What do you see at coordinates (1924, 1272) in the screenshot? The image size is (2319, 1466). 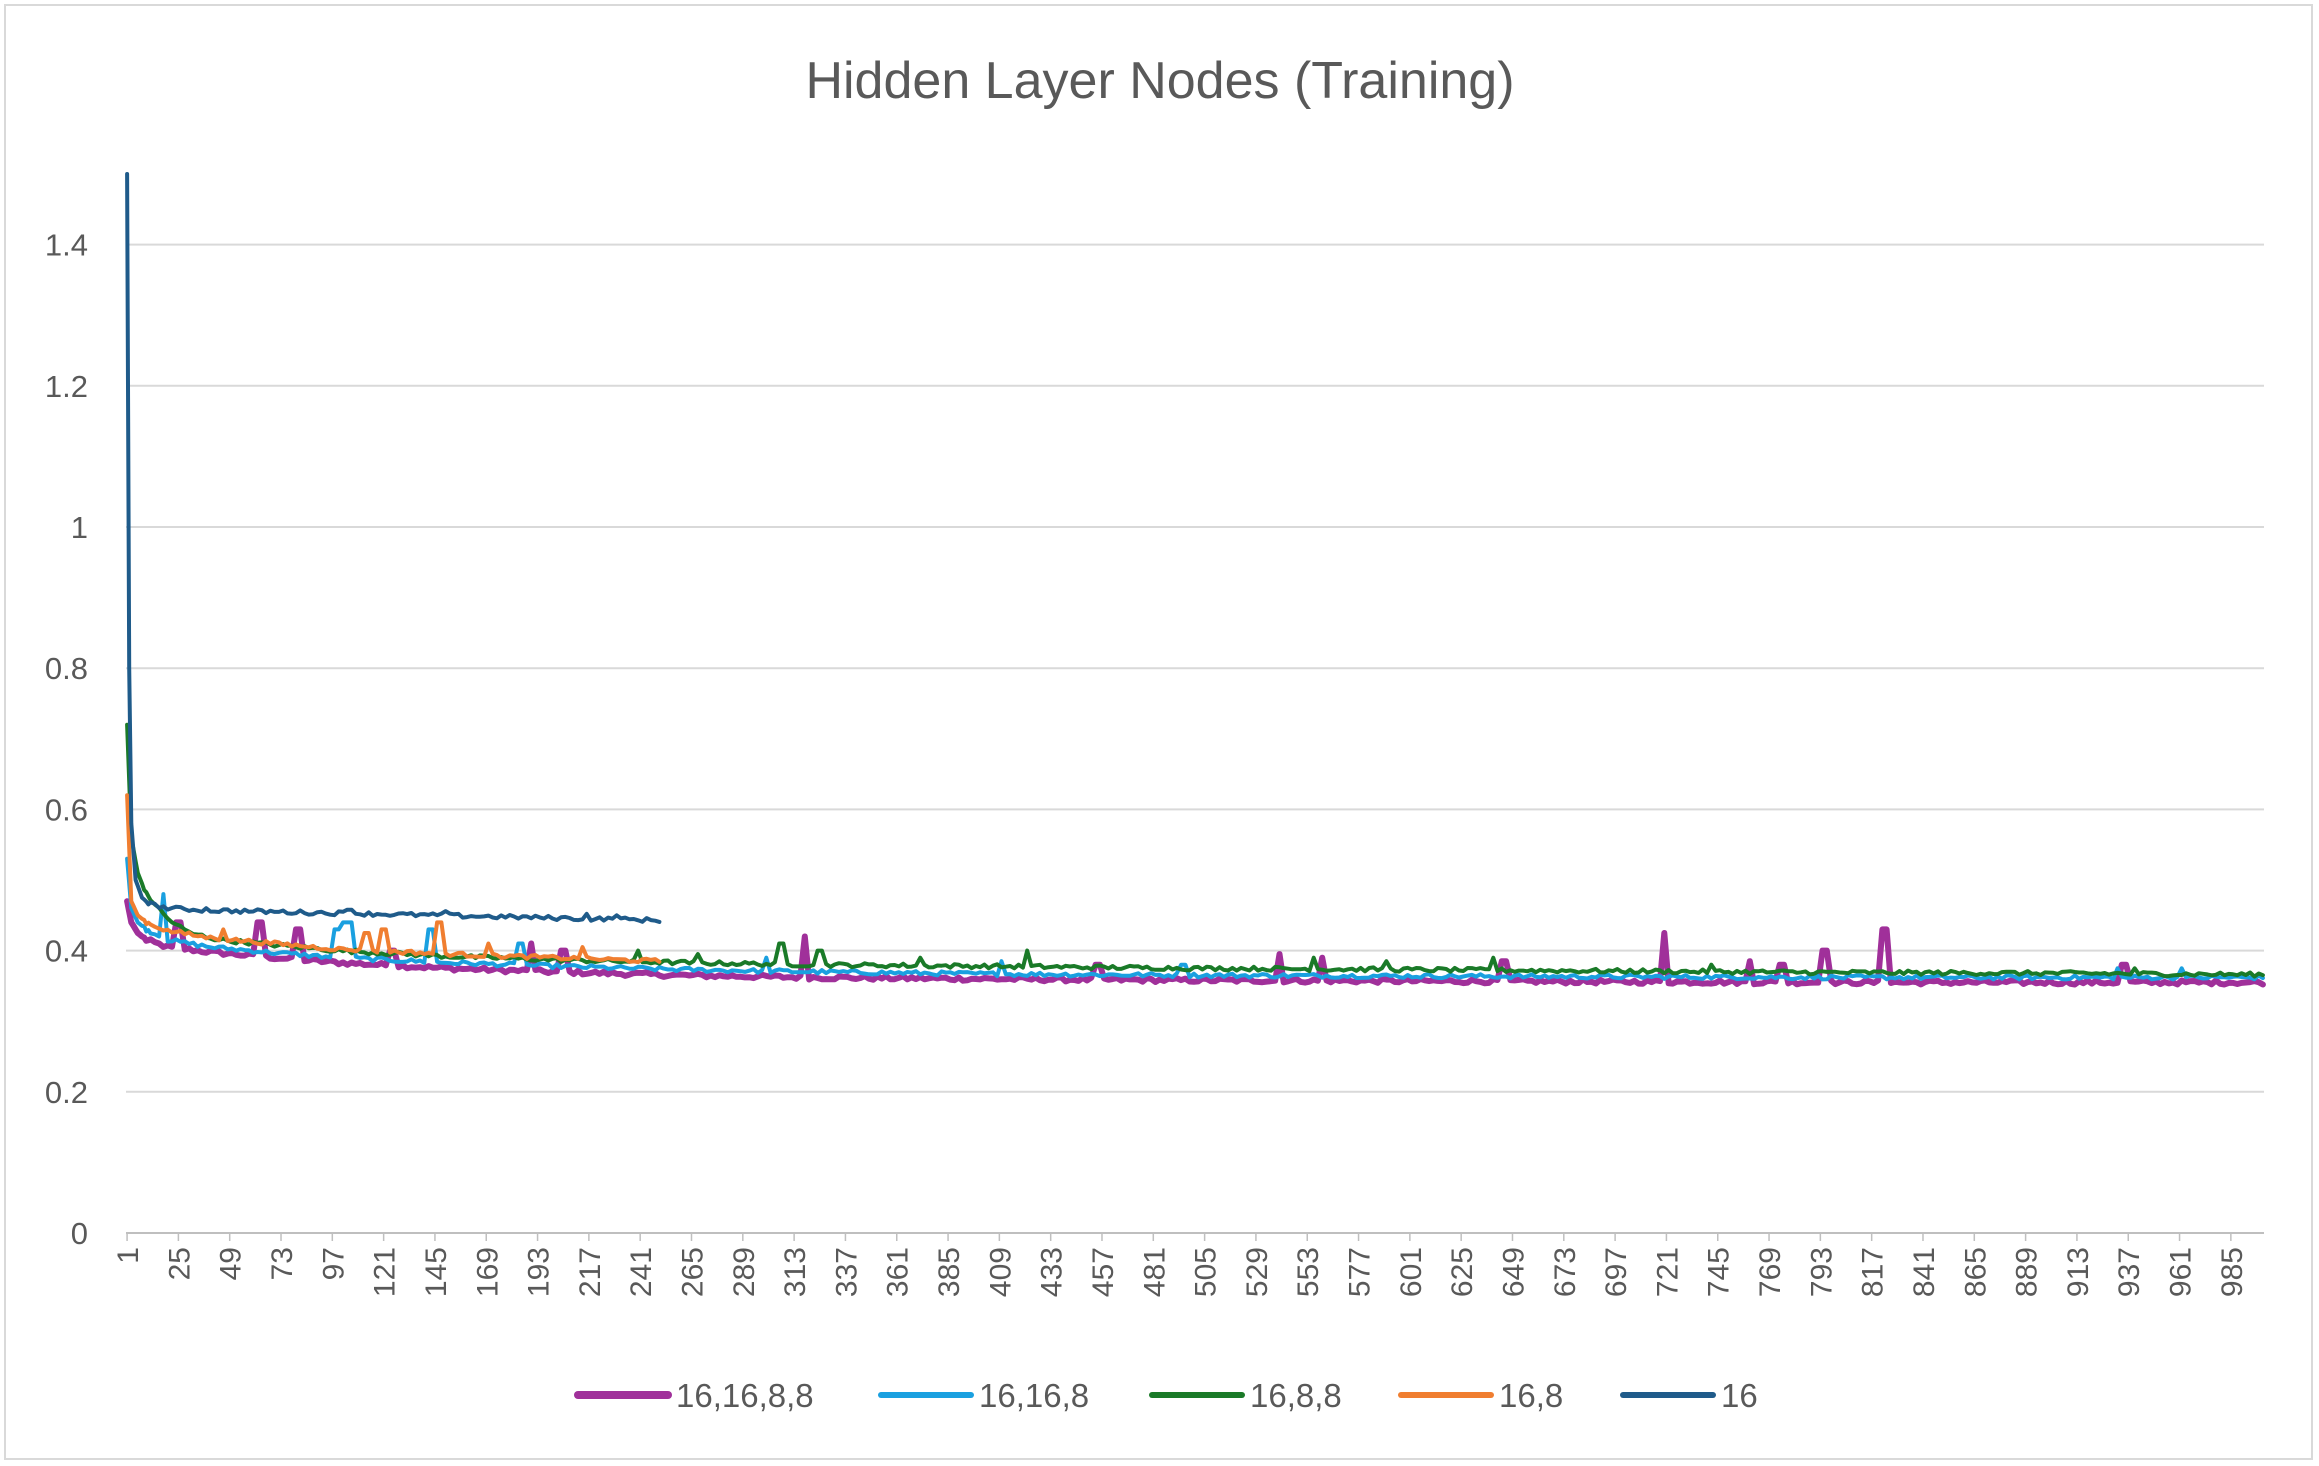 I see `x-tick-label: 841` at bounding box center [1924, 1272].